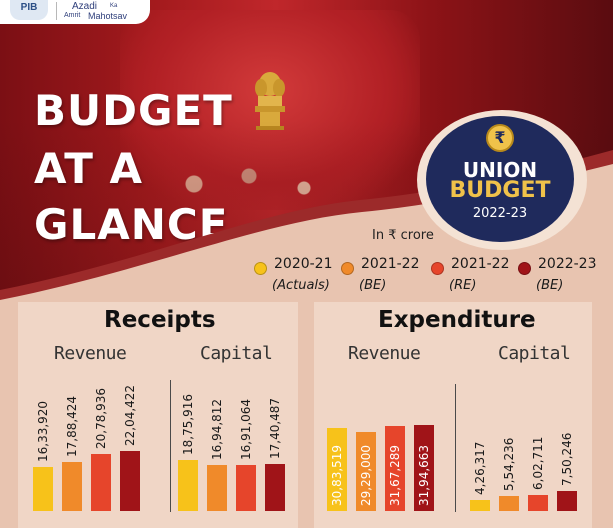 The width and height of the screenshot is (613, 528). What do you see at coordinates (337, 475) in the screenshot?
I see `bar-value-label: 30,83,519` at bounding box center [337, 475].